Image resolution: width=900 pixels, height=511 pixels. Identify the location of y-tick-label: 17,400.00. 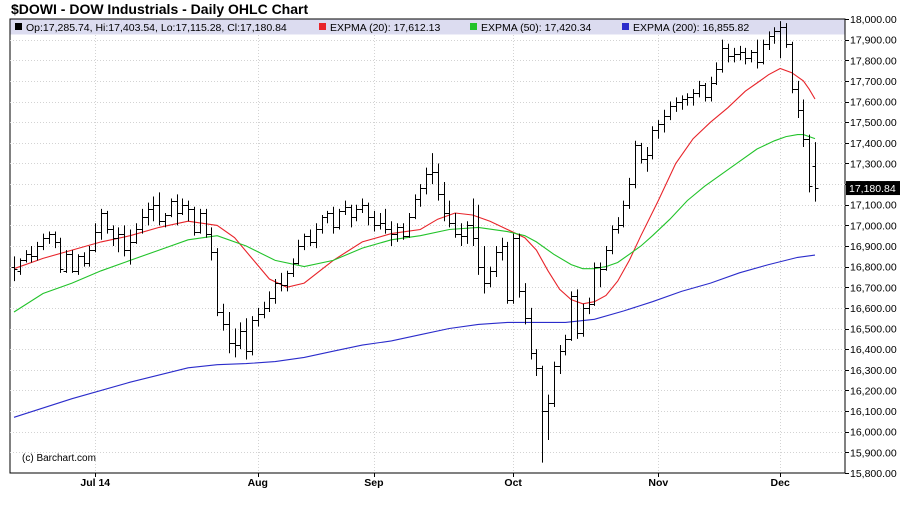
(873, 144).